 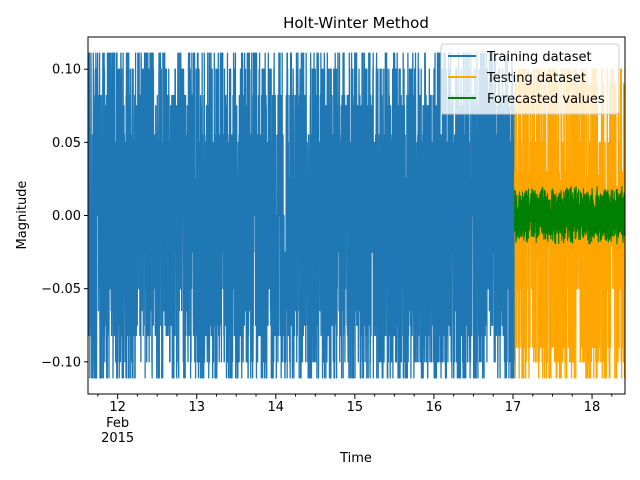 What do you see at coordinates (117, 407) in the screenshot?
I see `x-tick-label: 12` at bounding box center [117, 407].